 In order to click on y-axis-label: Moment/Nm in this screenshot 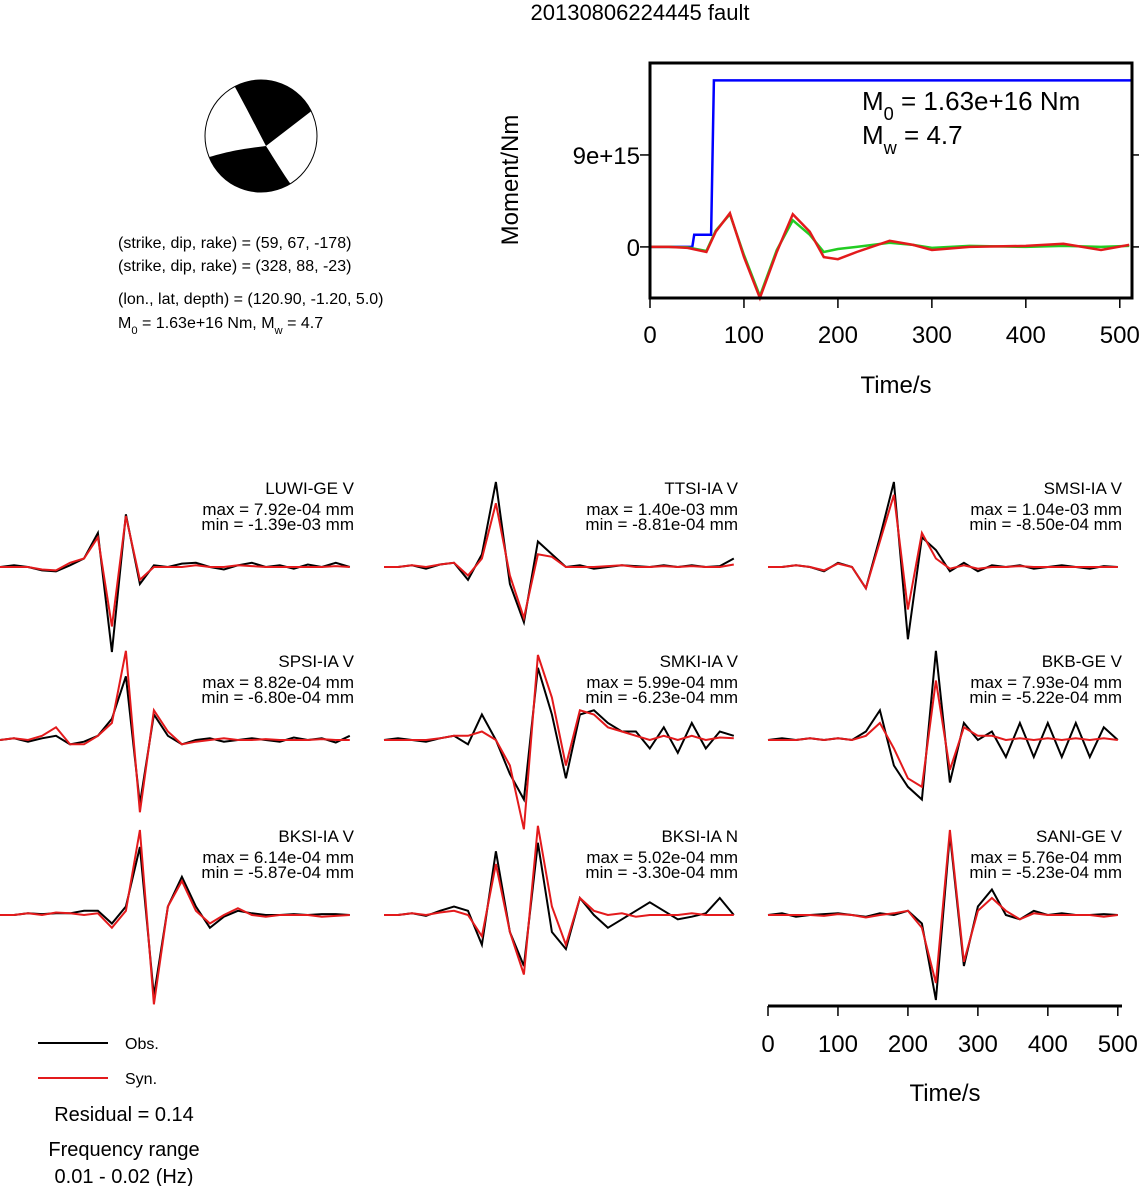, I will do `click(510, 180)`.